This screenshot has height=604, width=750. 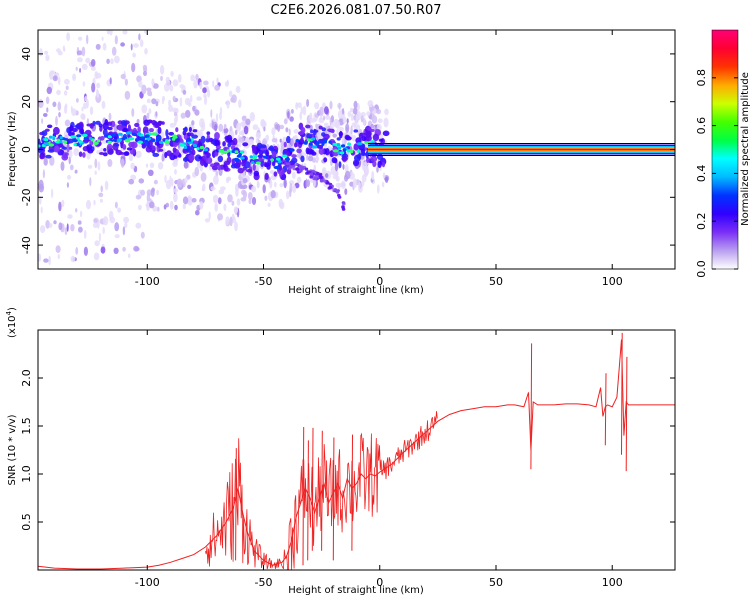 I want to click on y-tick-label: 40, so click(x=26, y=54).